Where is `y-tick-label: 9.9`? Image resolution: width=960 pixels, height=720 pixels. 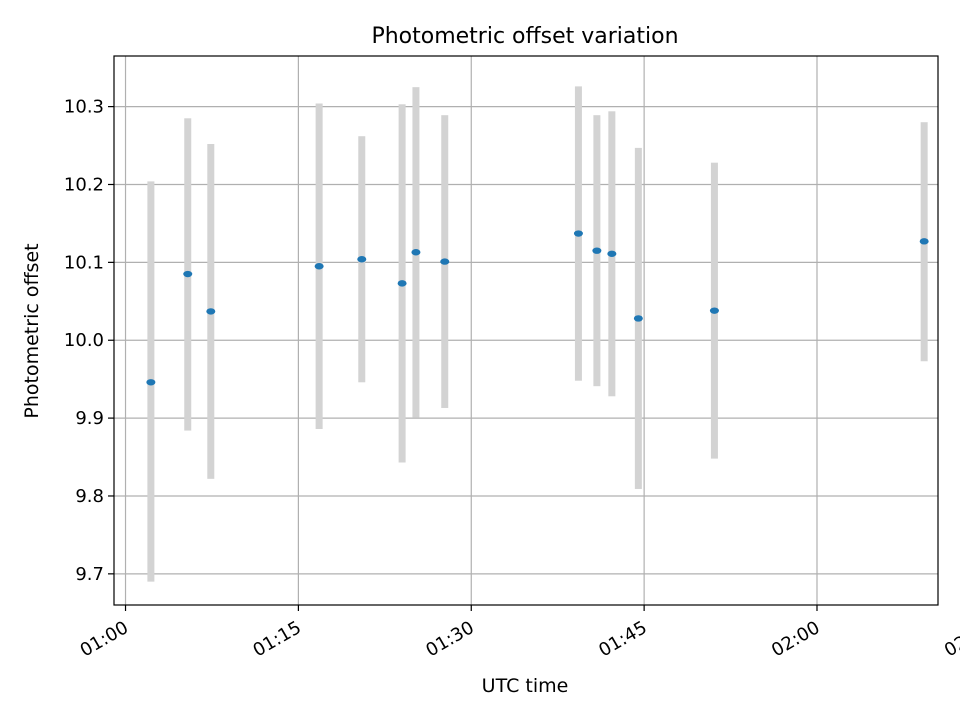
y-tick-label: 9.9 is located at coordinates (89, 418).